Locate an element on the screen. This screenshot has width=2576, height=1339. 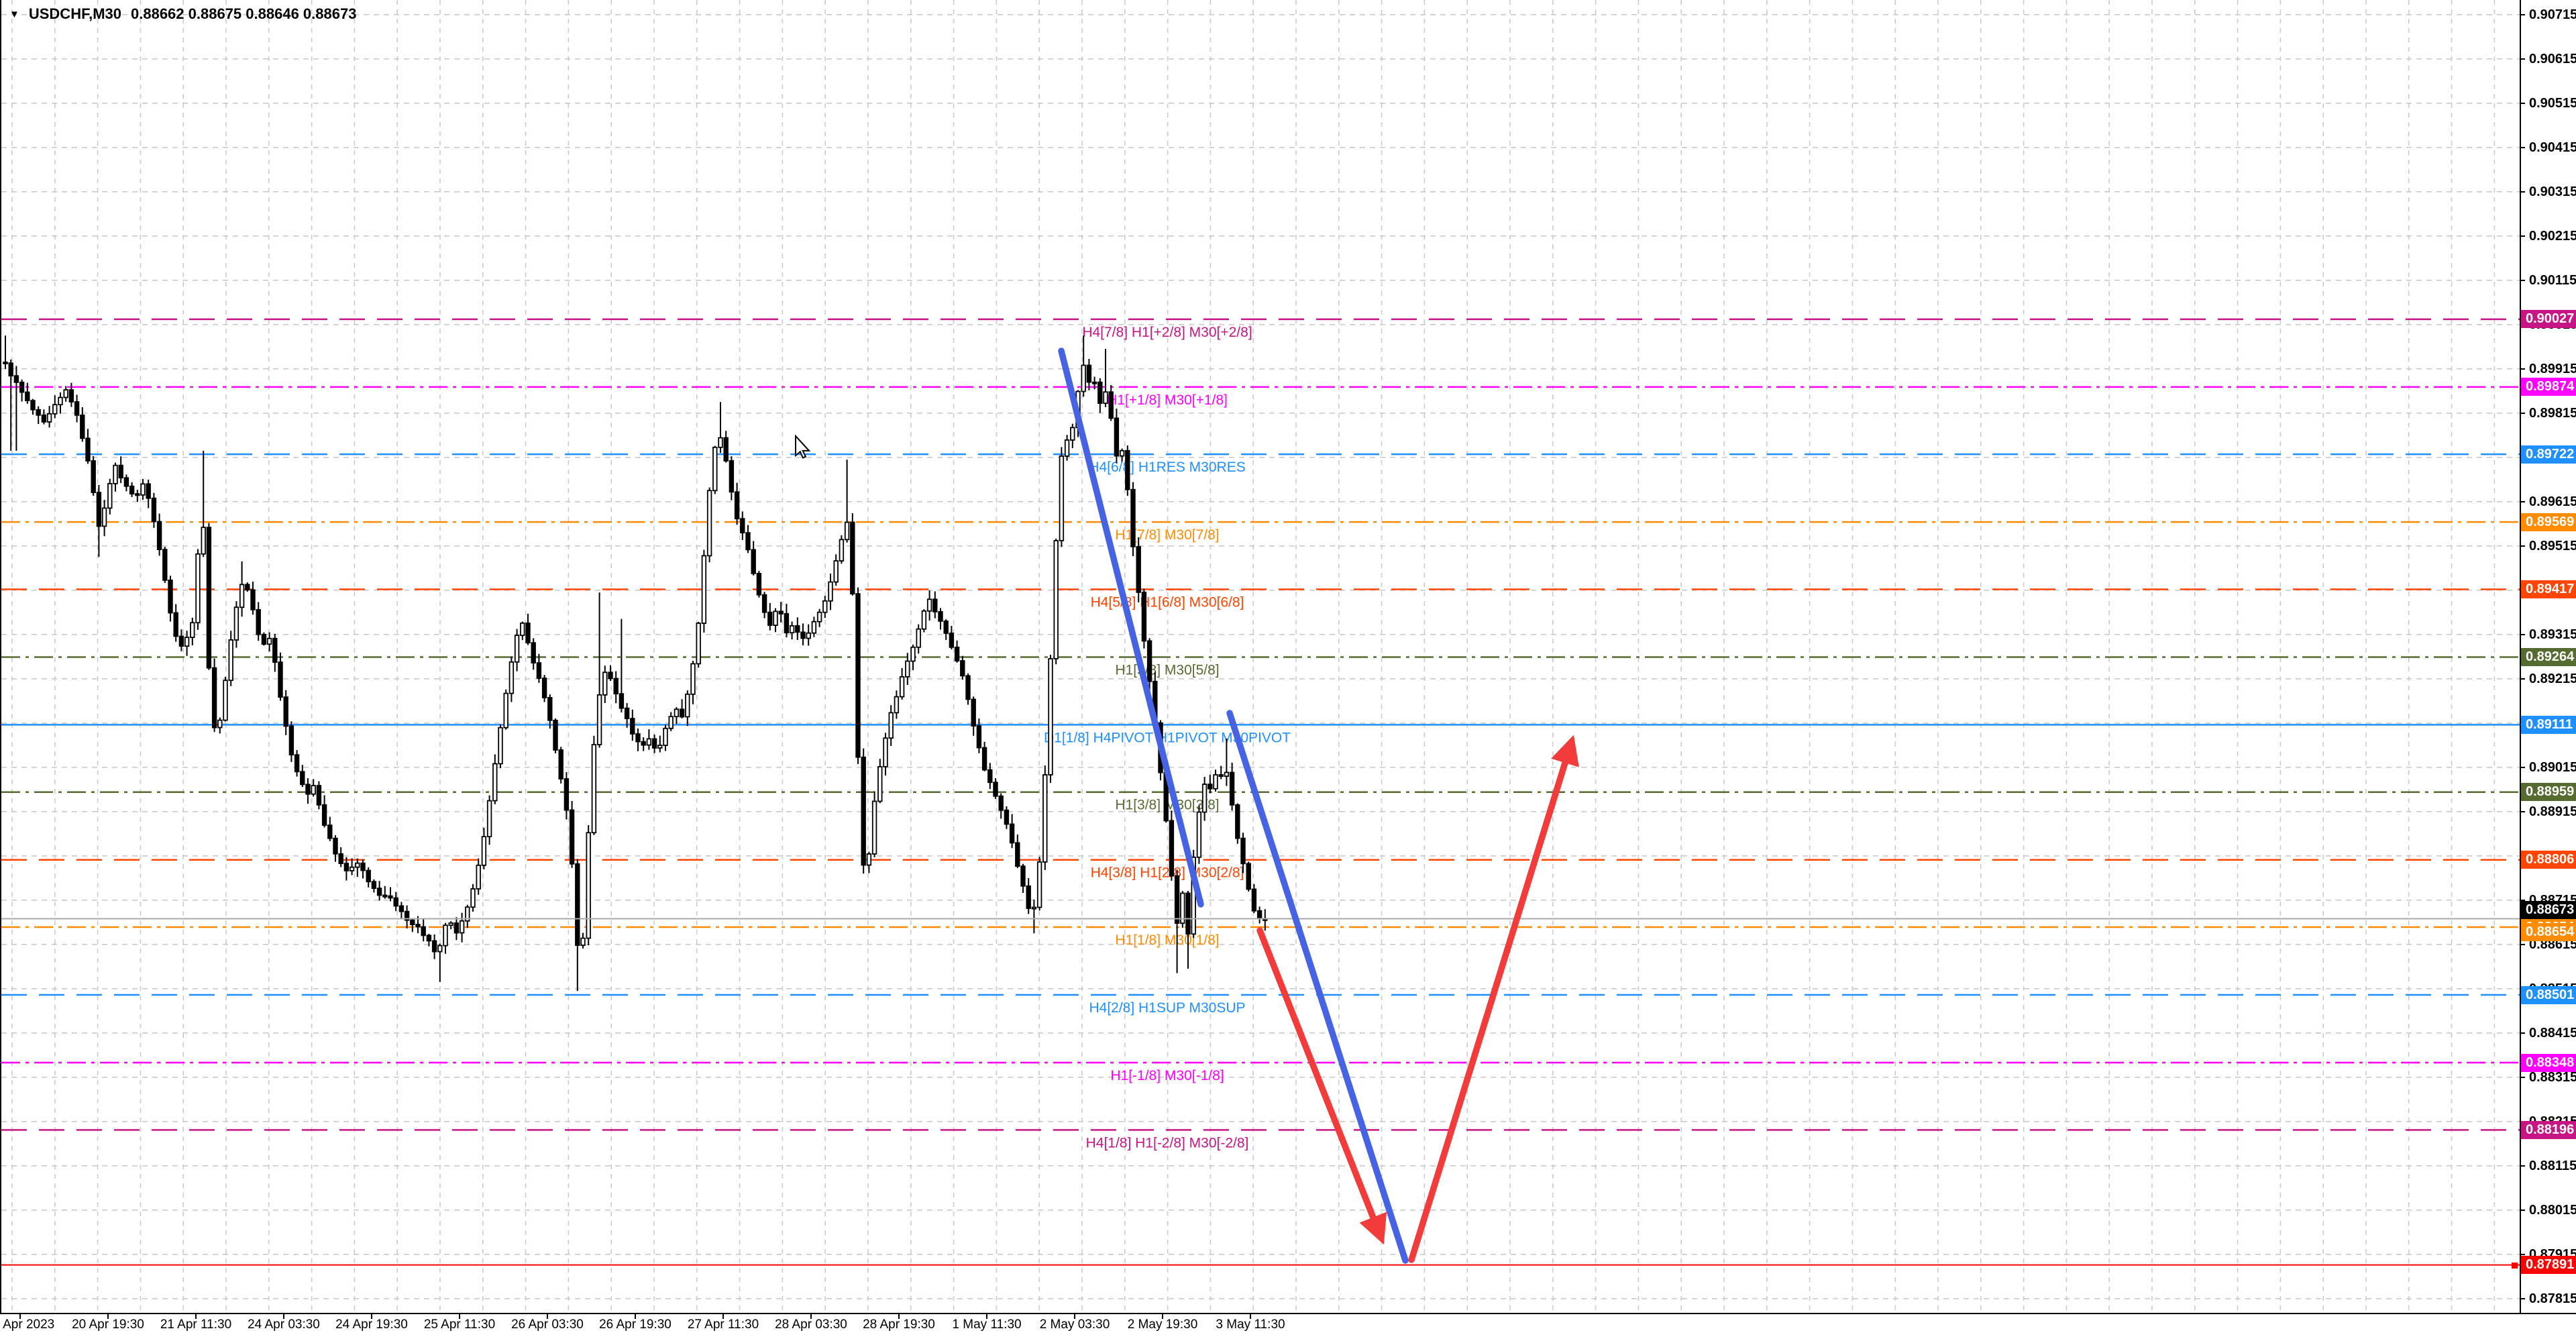
level-label: D1[1/8] H4PIVOT H1PIVOT M30PIVOT is located at coordinates (1167, 737).